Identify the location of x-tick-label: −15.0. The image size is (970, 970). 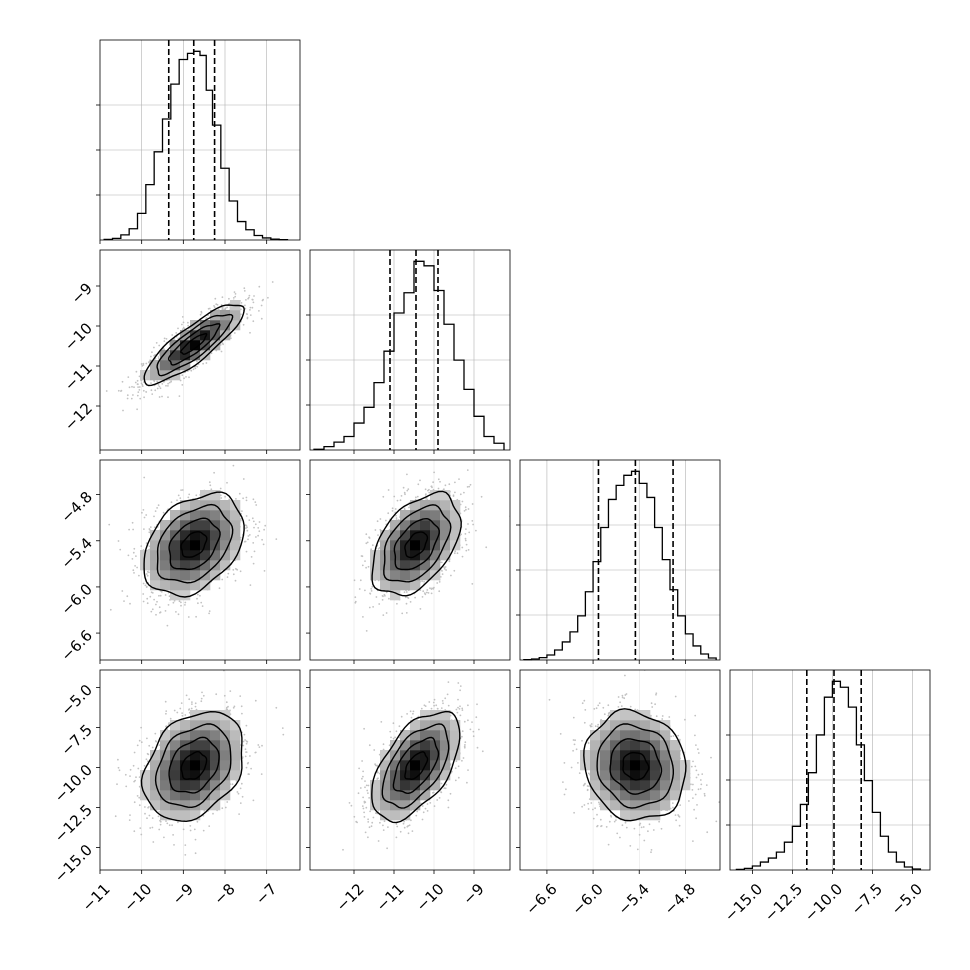
(743, 902).